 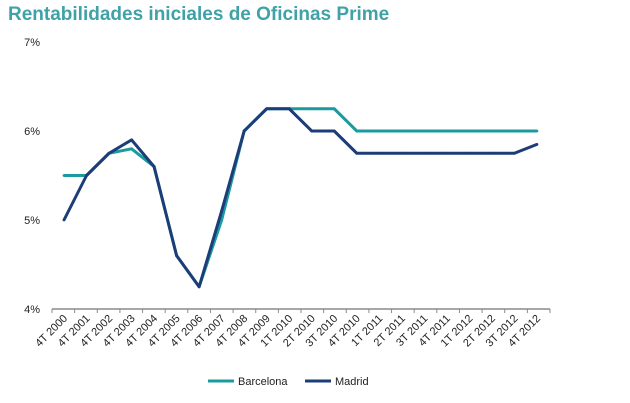 What do you see at coordinates (352, 382) in the screenshot?
I see `legend-label-madrid: Madrid` at bounding box center [352, 382].